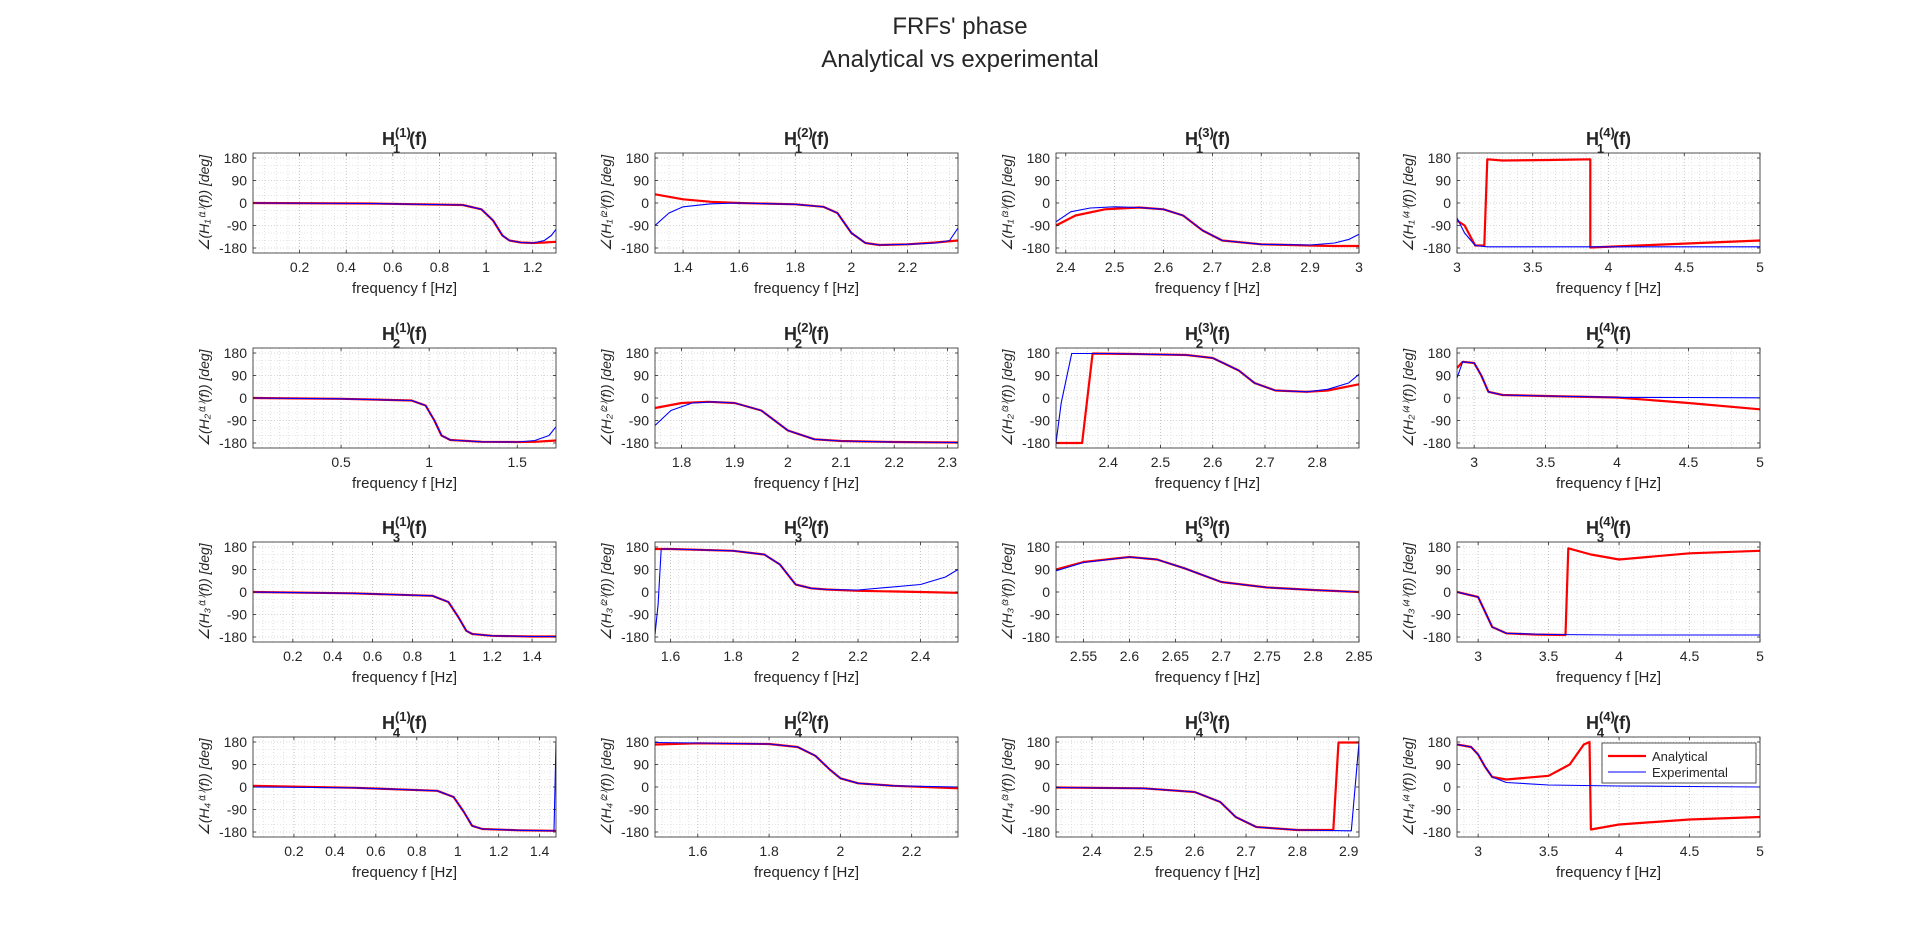  What do you see at coordinates (769, 851) in the screenshot?
I see `x-tick-label: 1.8` at bounding box center [769, 851].